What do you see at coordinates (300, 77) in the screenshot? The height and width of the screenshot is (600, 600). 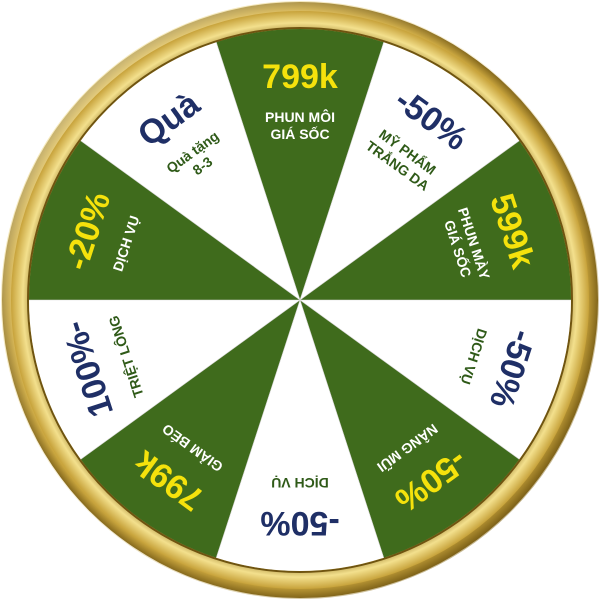 I see `segment-prize-value: 799k` at bounding box center [300, 77].